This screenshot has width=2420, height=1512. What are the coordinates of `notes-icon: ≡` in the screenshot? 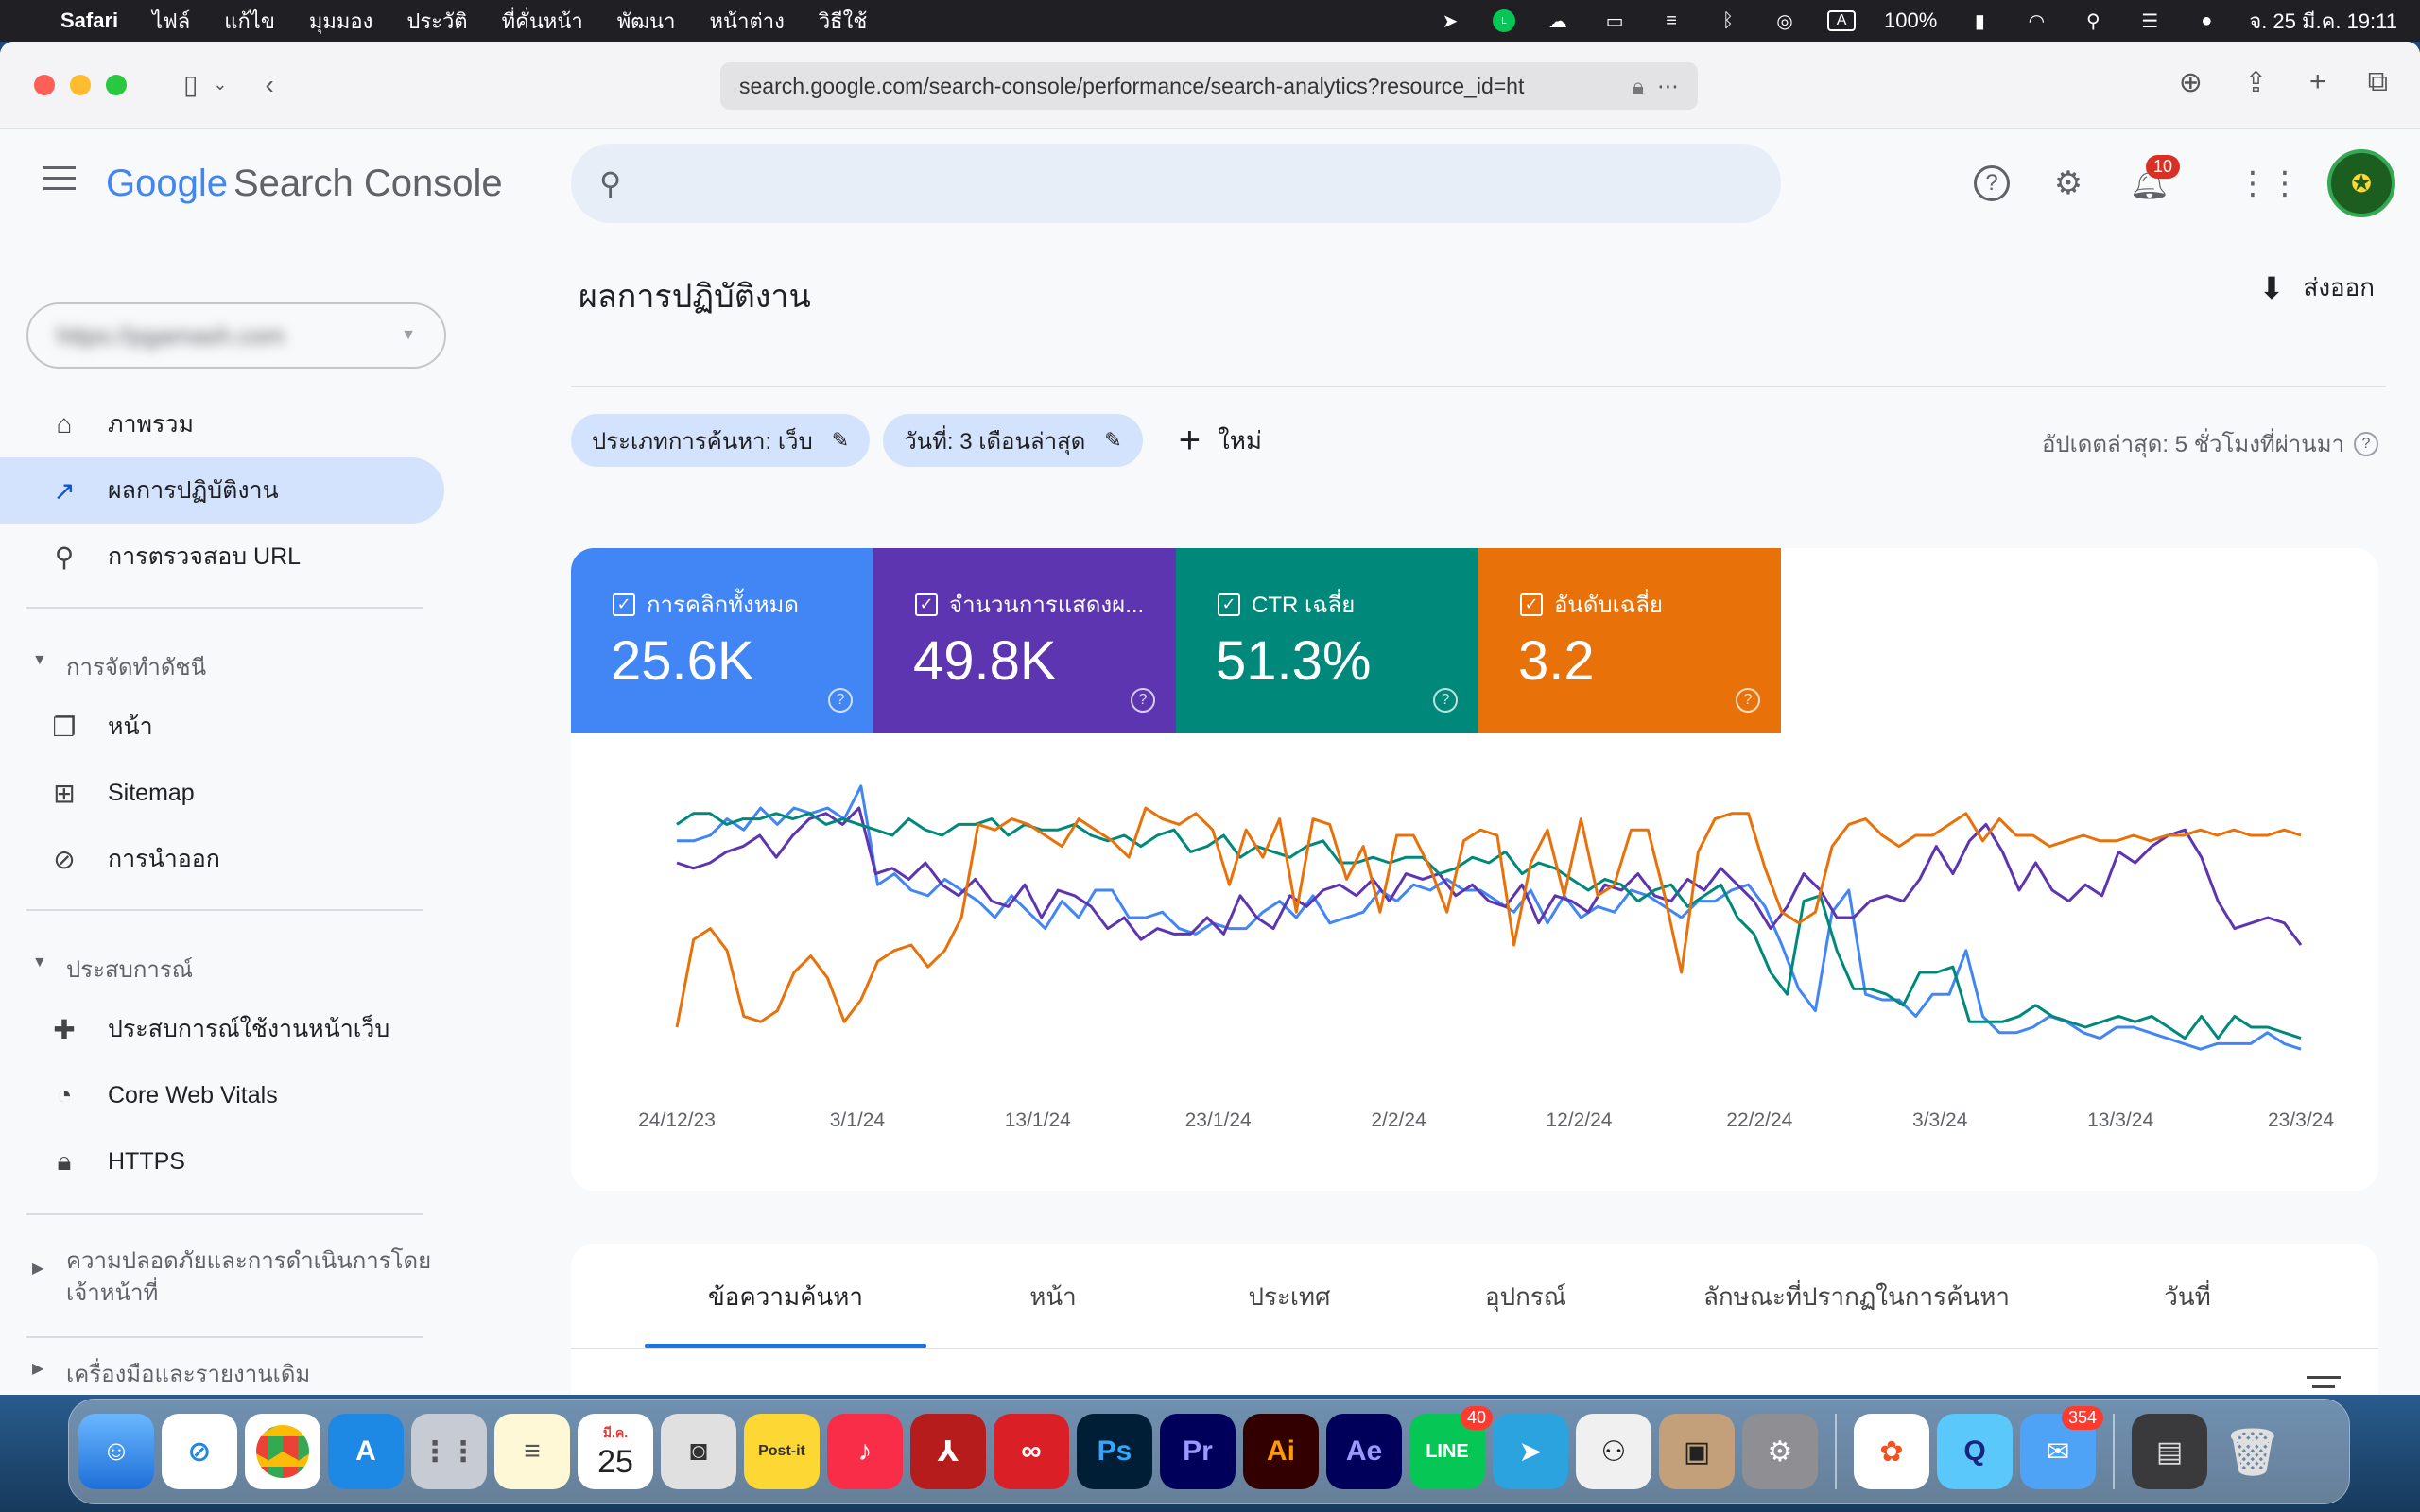 It's located at (532, 1451).